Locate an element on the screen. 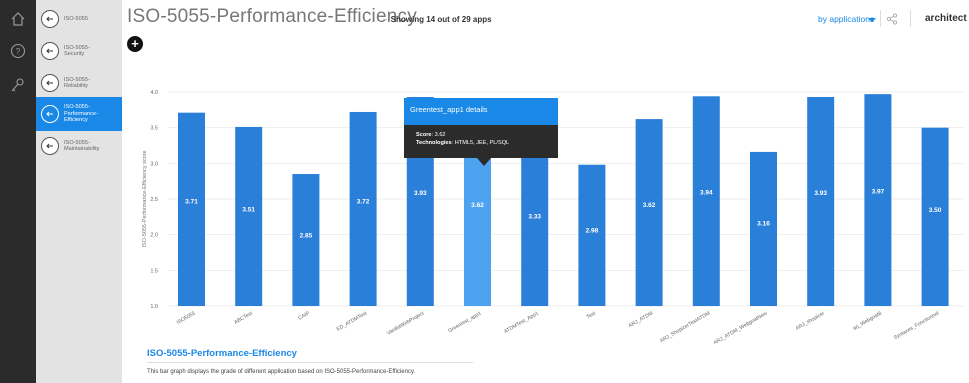 This screenshot has width=969, height=383. sidebar-item-label: ISO-5055 is located at coordinates (76, 18).